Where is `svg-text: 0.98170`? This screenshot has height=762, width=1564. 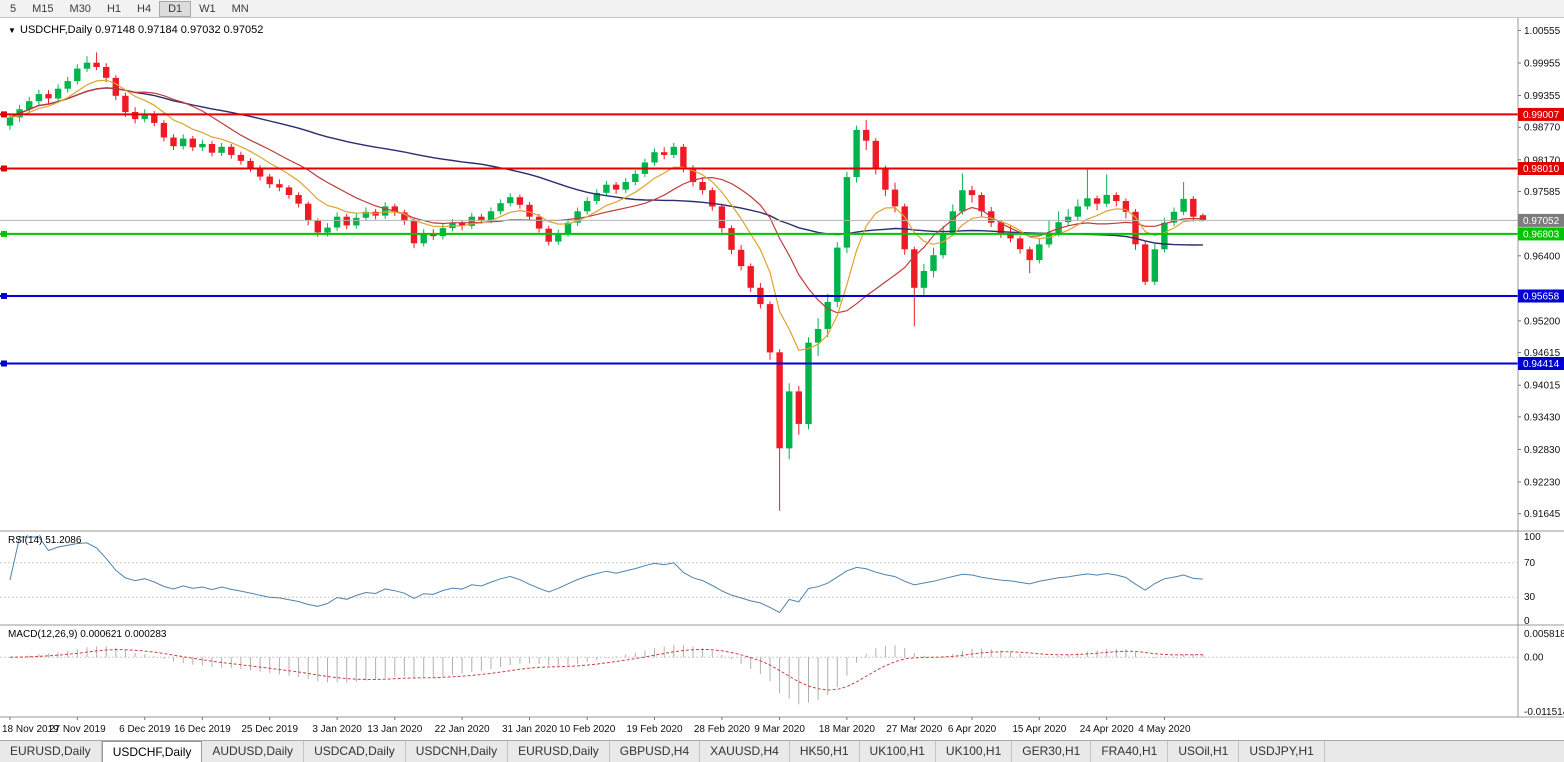
svg-text: 0.98170 is located at coordinates (1542, 160).